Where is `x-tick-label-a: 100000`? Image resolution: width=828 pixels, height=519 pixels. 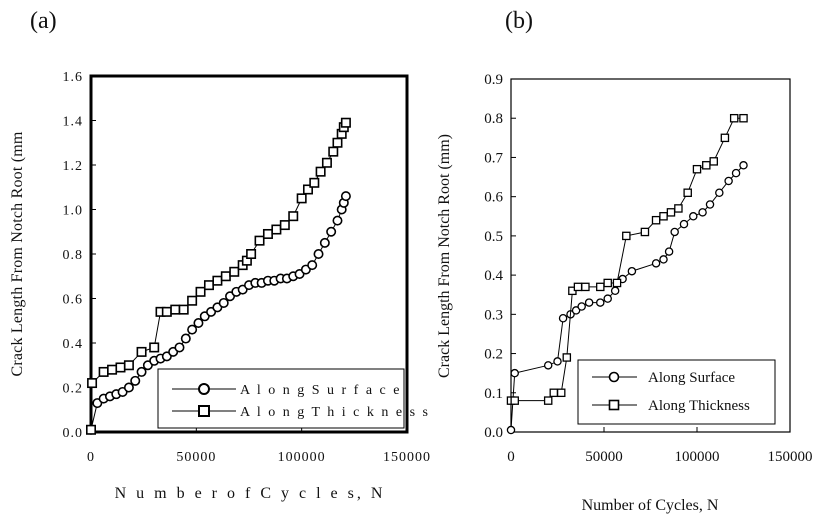
x-tick-label-a: 100000 is located at coordinates (302, 457).